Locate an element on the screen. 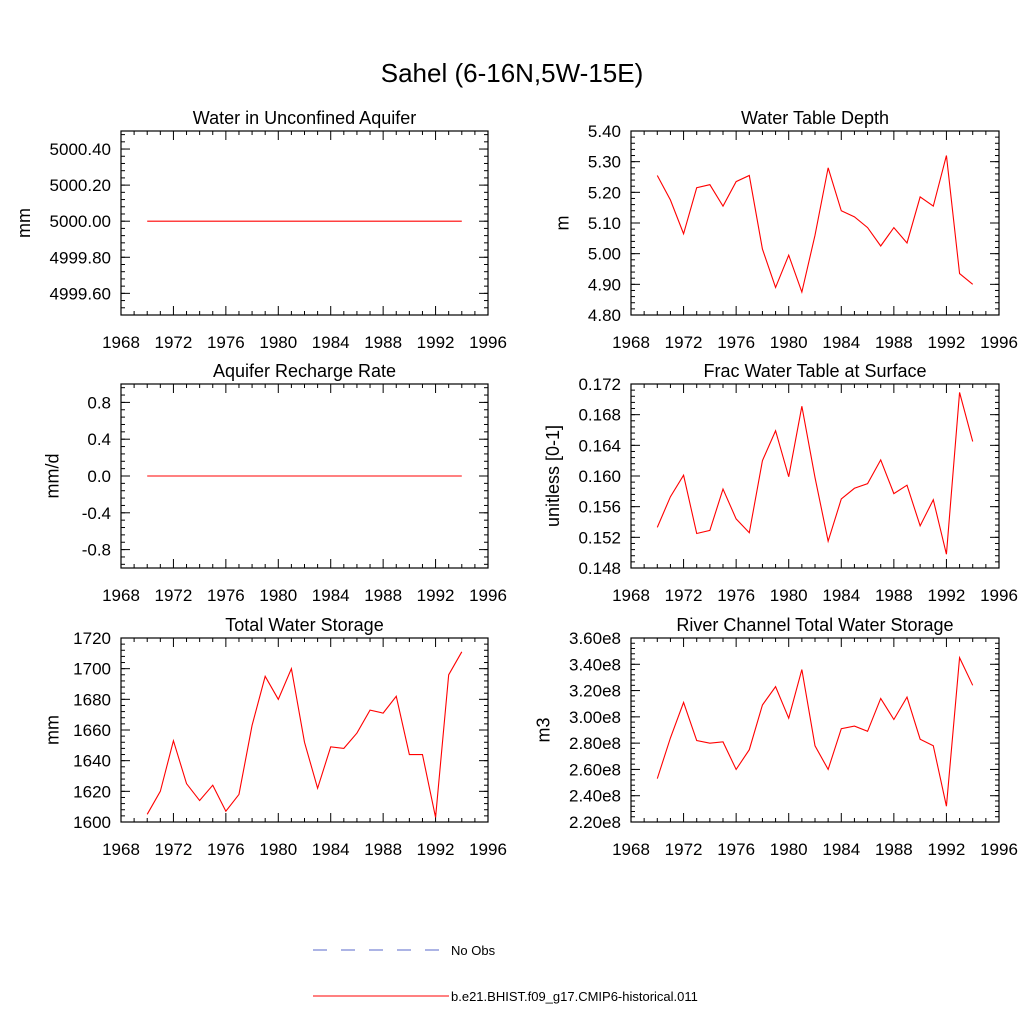 The height and width of the screenshot is (1024, 1024). y-tick-label: 5.20 is located at coordinates (604, 192).